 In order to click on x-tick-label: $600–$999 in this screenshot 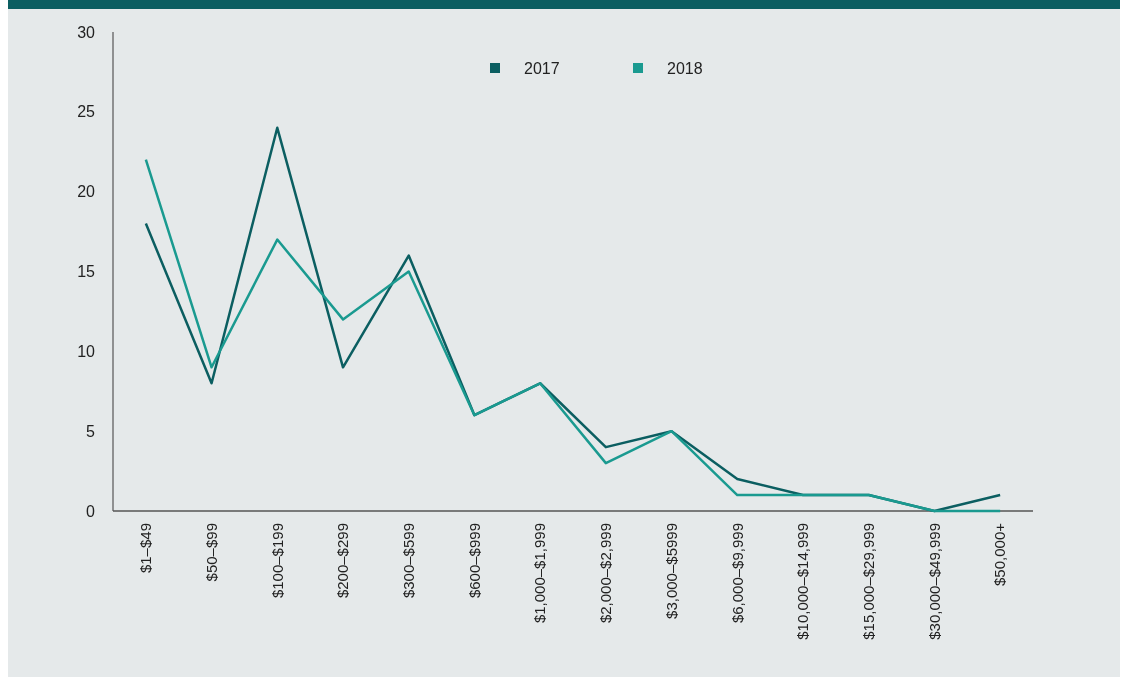, I will do `click(474, 561)`.